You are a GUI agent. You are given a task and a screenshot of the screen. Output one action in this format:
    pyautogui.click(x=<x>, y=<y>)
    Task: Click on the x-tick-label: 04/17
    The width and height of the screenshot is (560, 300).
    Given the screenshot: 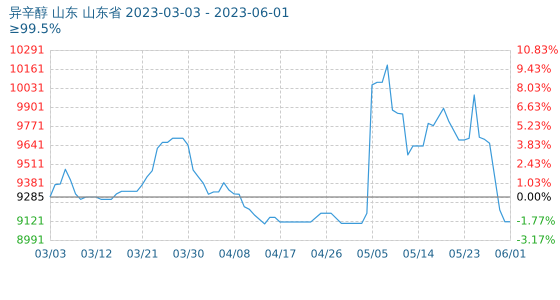 What is the action you would take?
    pyautogui.click(x=280, y=254)
    